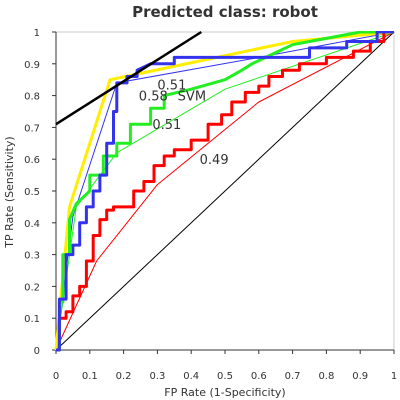 The height and width of the screenshot is (400, 400). Describe the element at coordinates (214, 160) in the screenshot. I see `annotation-label: 0.49` at that location.